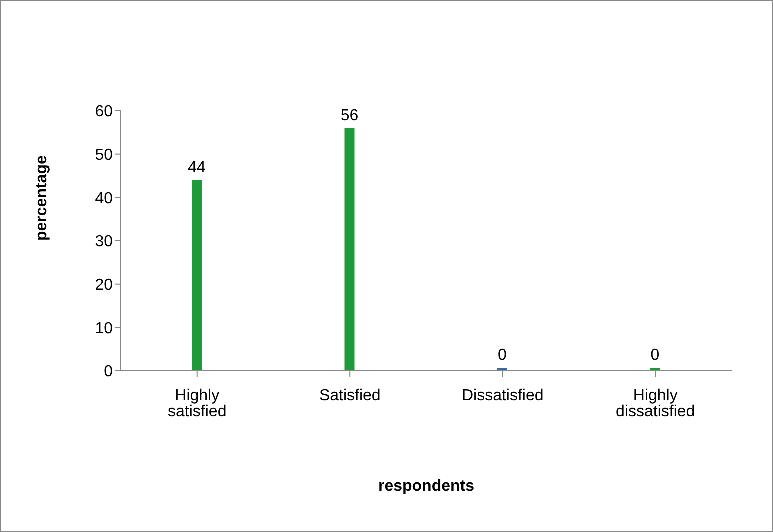 This screenshot has height=532, width=773. I want to click on y-tick-label: 10, so click(104, 329).